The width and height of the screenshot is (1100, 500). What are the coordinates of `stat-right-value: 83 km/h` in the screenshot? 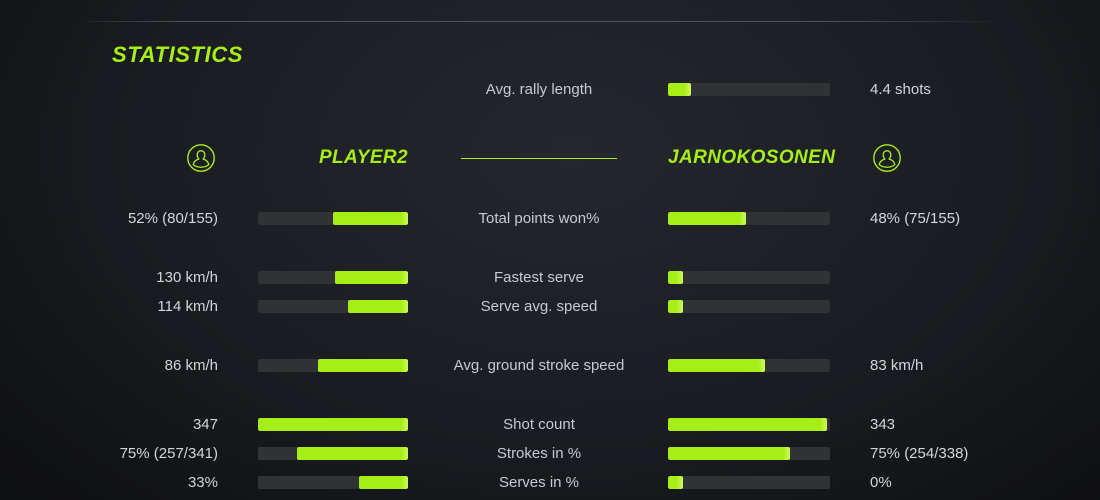 It's located at (897, 365).